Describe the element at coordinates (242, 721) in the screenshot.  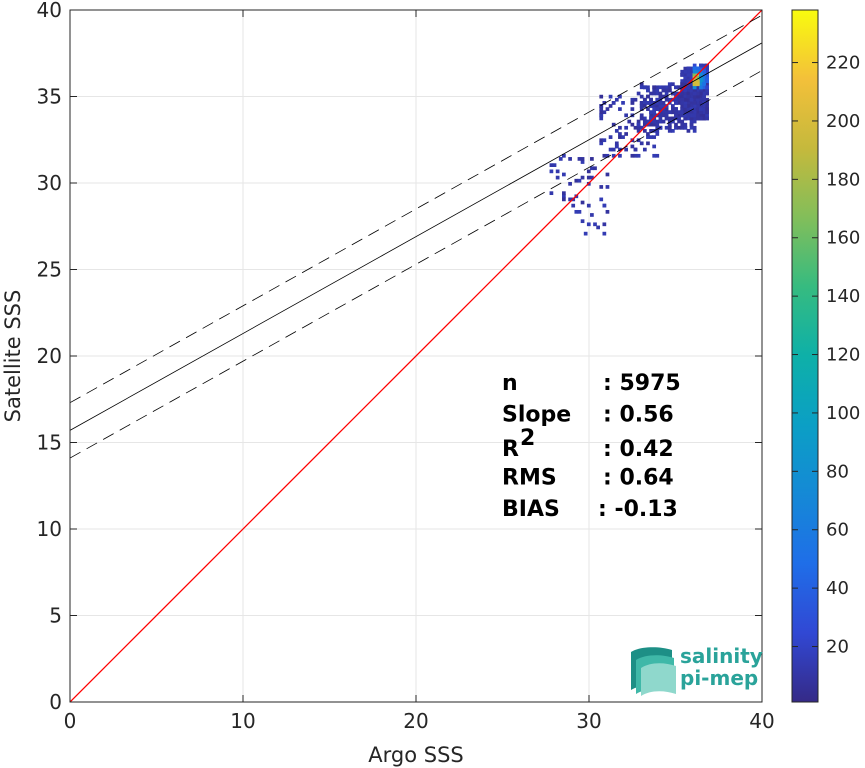
I see `x-tick-label-1: 10` at that location.